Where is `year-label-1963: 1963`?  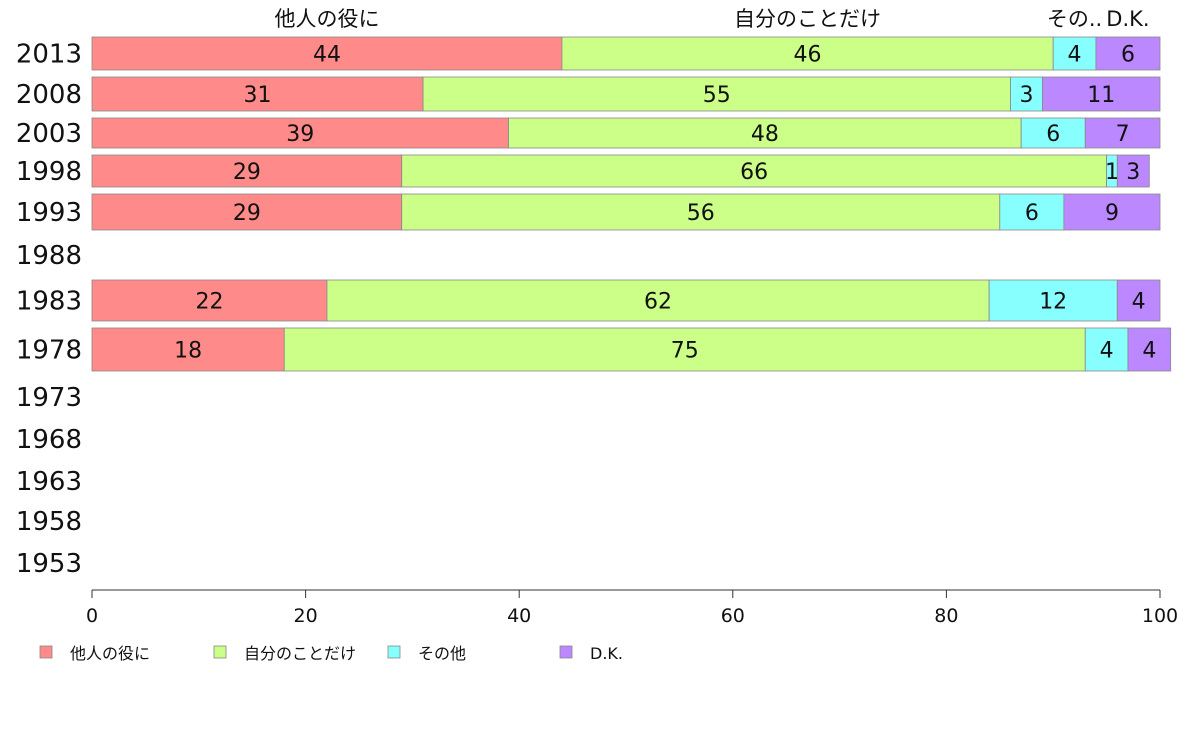
year-label-1963: 1963 is located at coordinates (49, 482).